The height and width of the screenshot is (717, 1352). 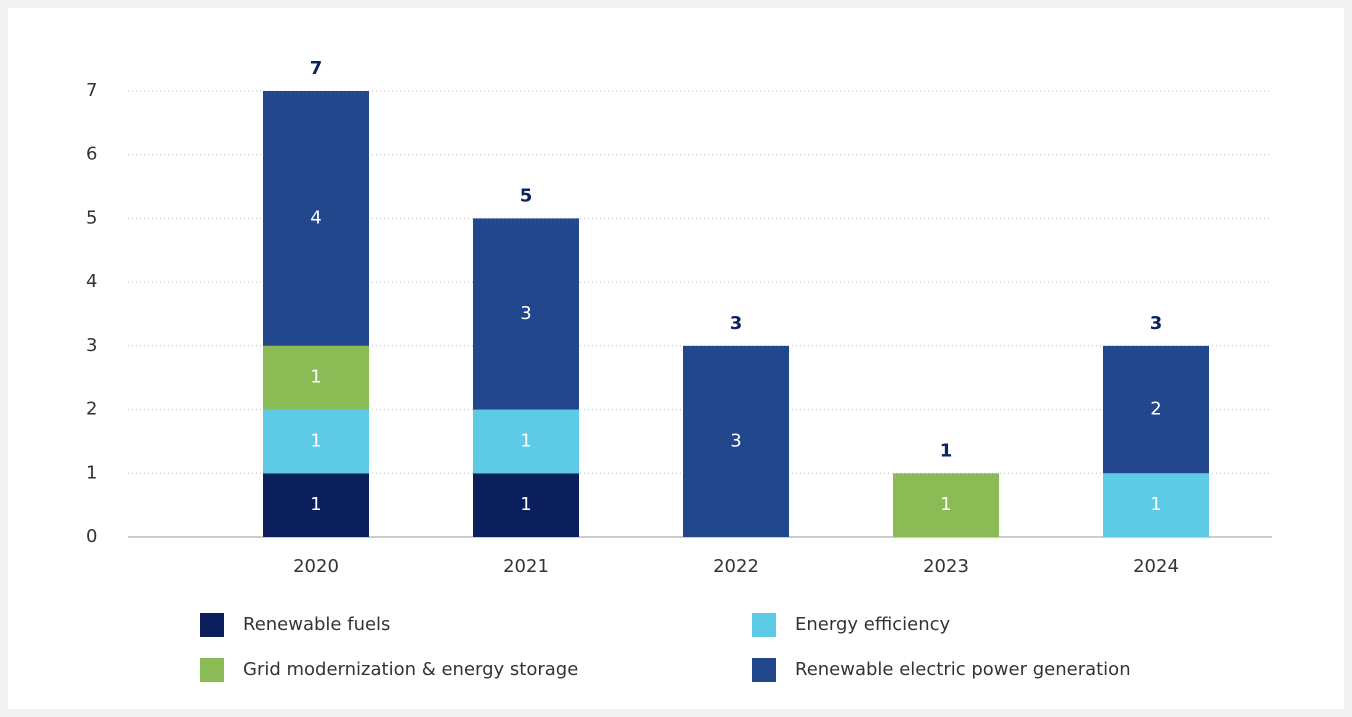 I want to click on x-tick-label: 2024, so click(x=1156, y=566).